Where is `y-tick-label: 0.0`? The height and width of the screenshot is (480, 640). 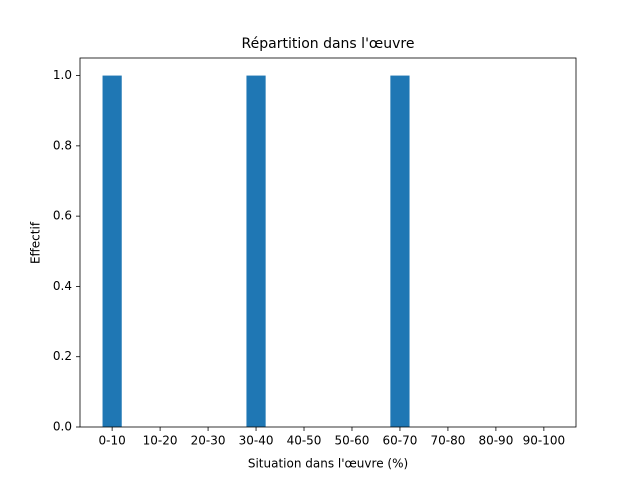
y-tick-label: 0.0 is located at coordinates (62, 427).